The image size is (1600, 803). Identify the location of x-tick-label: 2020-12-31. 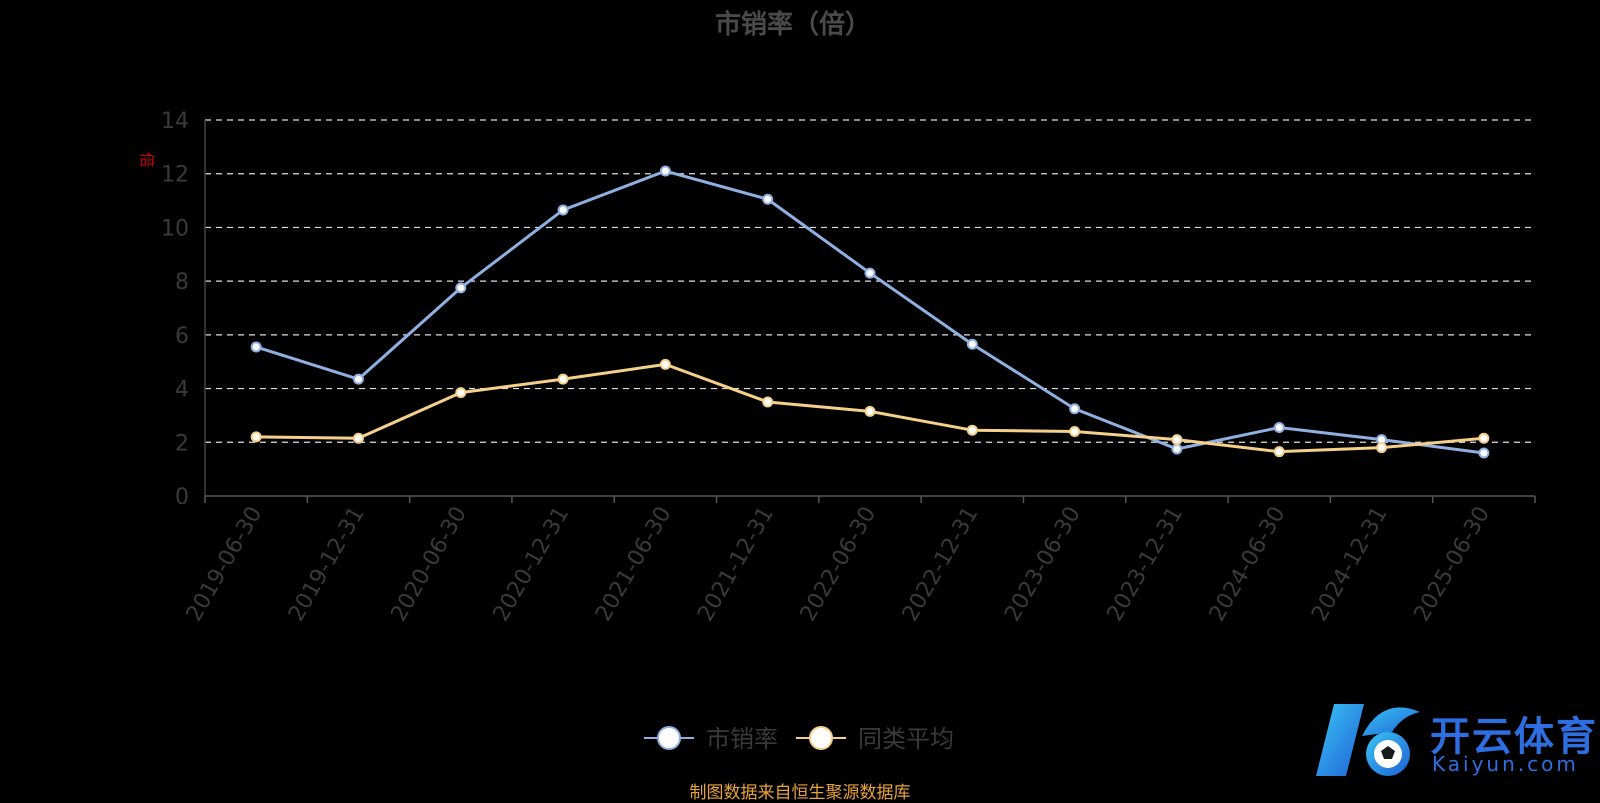
(532, 564).